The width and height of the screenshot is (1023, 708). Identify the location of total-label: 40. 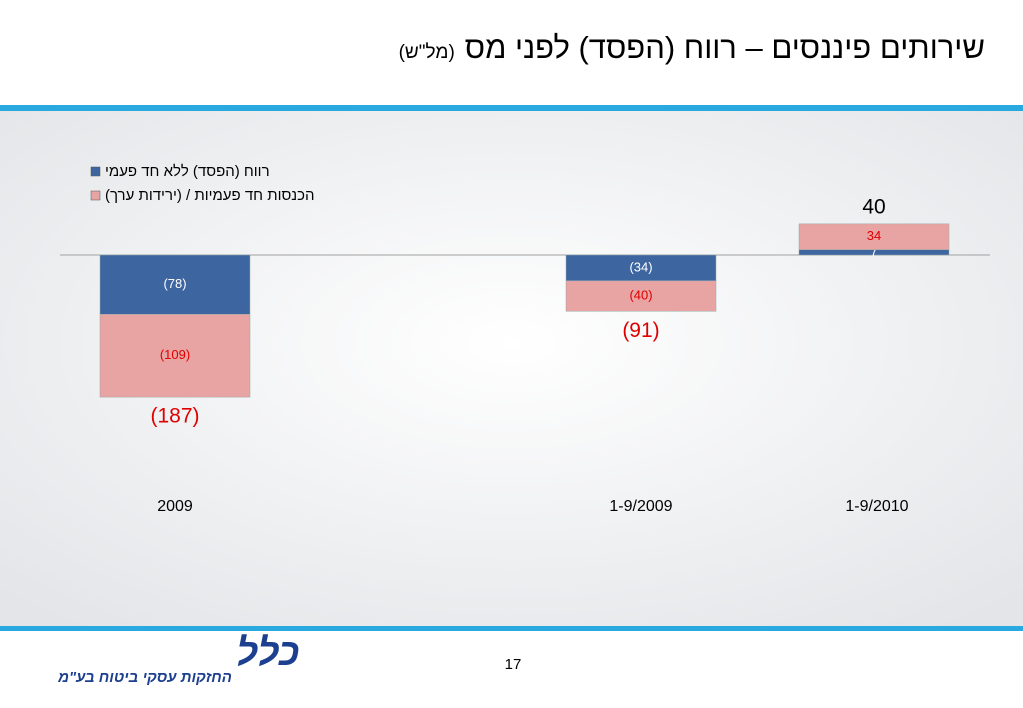
(873, 206).